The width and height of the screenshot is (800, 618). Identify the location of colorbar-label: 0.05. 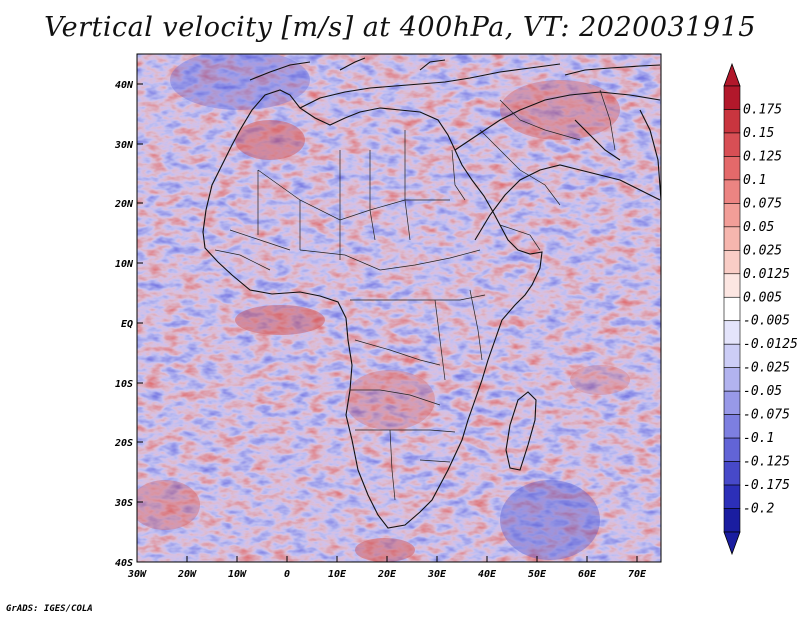
(758, 227).